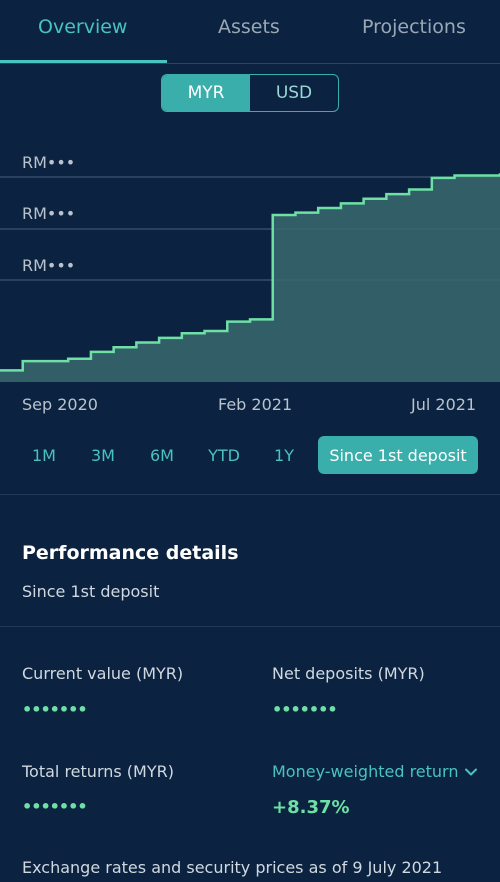  What do you see at coordinates (83, 27) in the screenshot?
I see `tab-overview: Overview` at bounding box center [83, 27].